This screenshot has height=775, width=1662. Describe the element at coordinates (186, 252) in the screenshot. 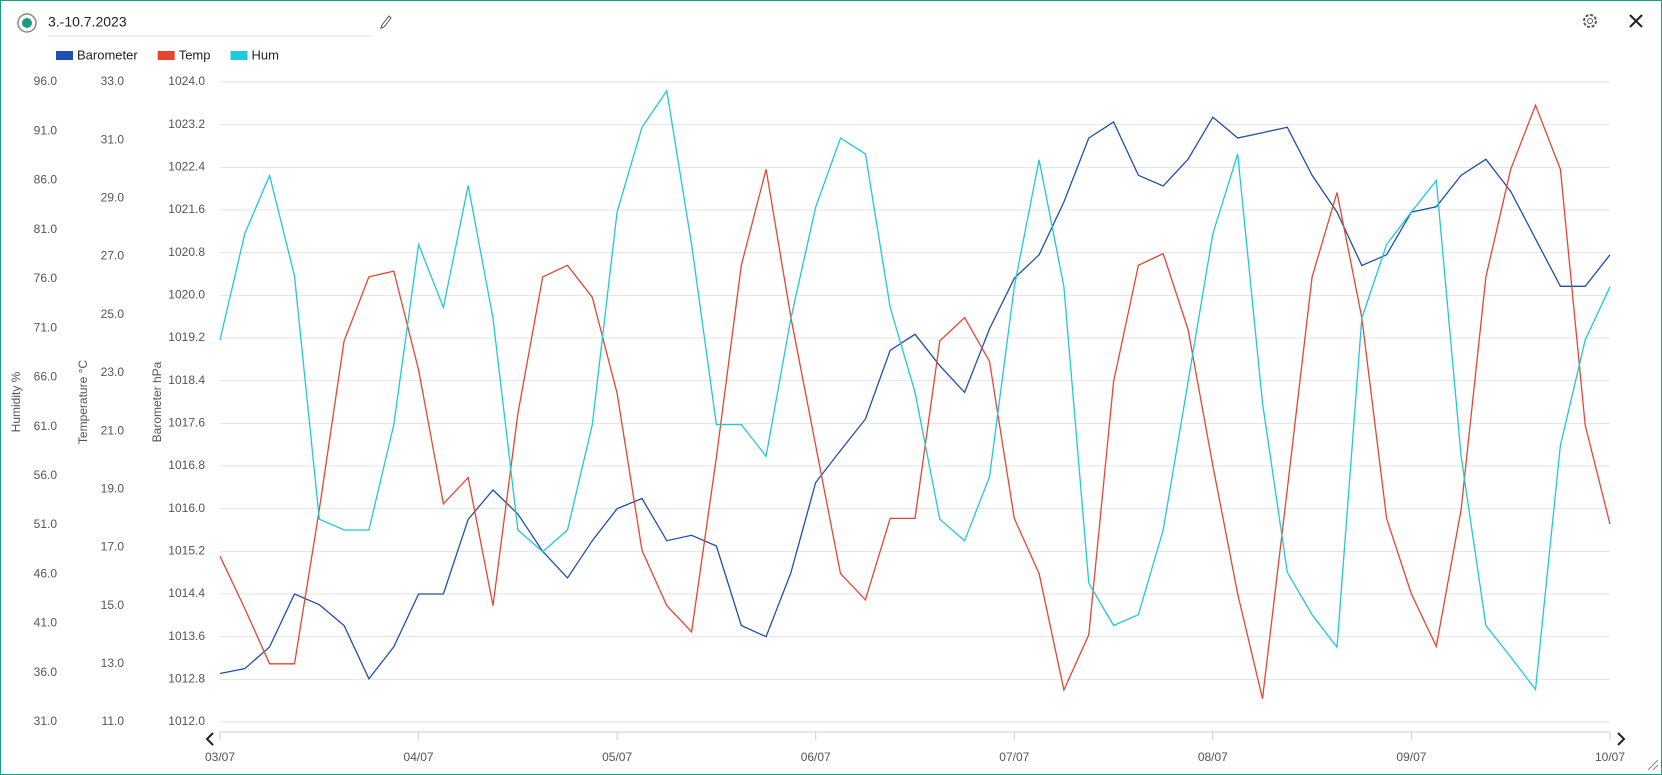

I see `baro-tick-label: 1020.8` at that location.